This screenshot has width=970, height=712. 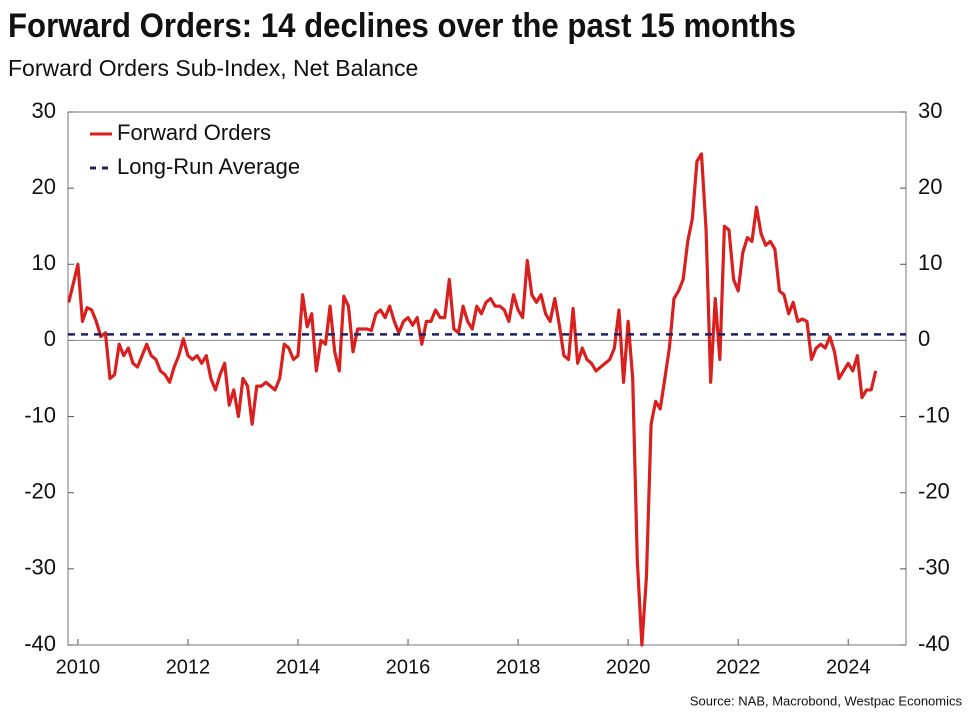 I want to click on x-tick-label: 2022, so click(x=738, y=667).